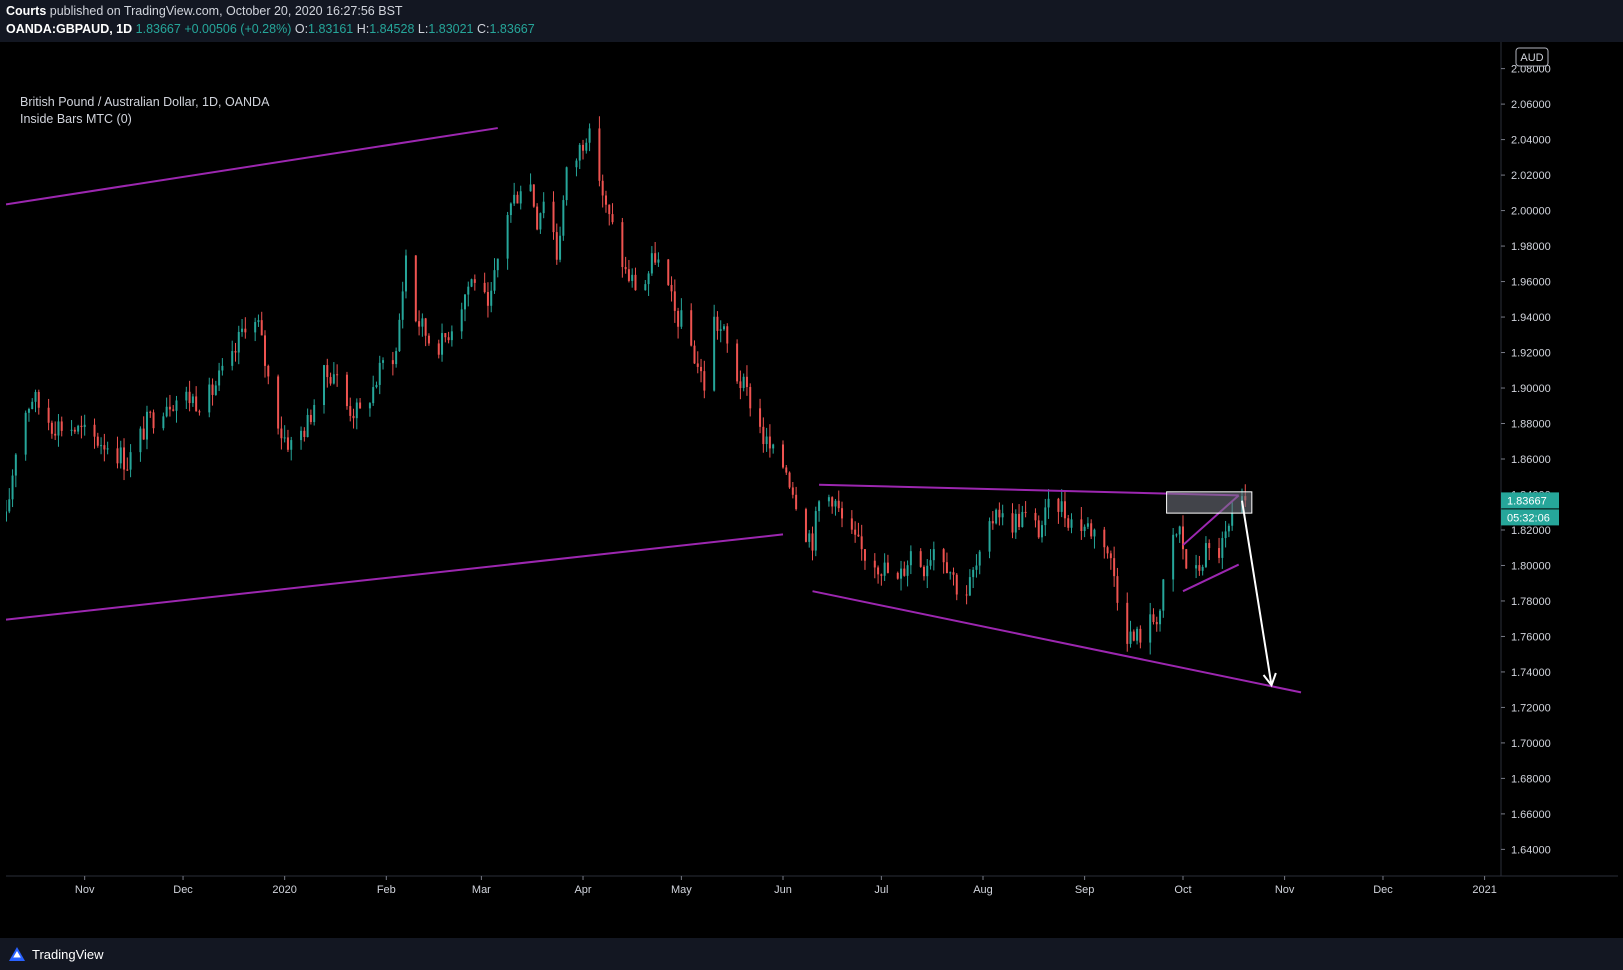 This screenshot has width=1623, height=970. What do you see at coordinates (1531, 176) in the screenshot?
I see `price-tick-label: 2.02000` at bounding box center [1531, 176].